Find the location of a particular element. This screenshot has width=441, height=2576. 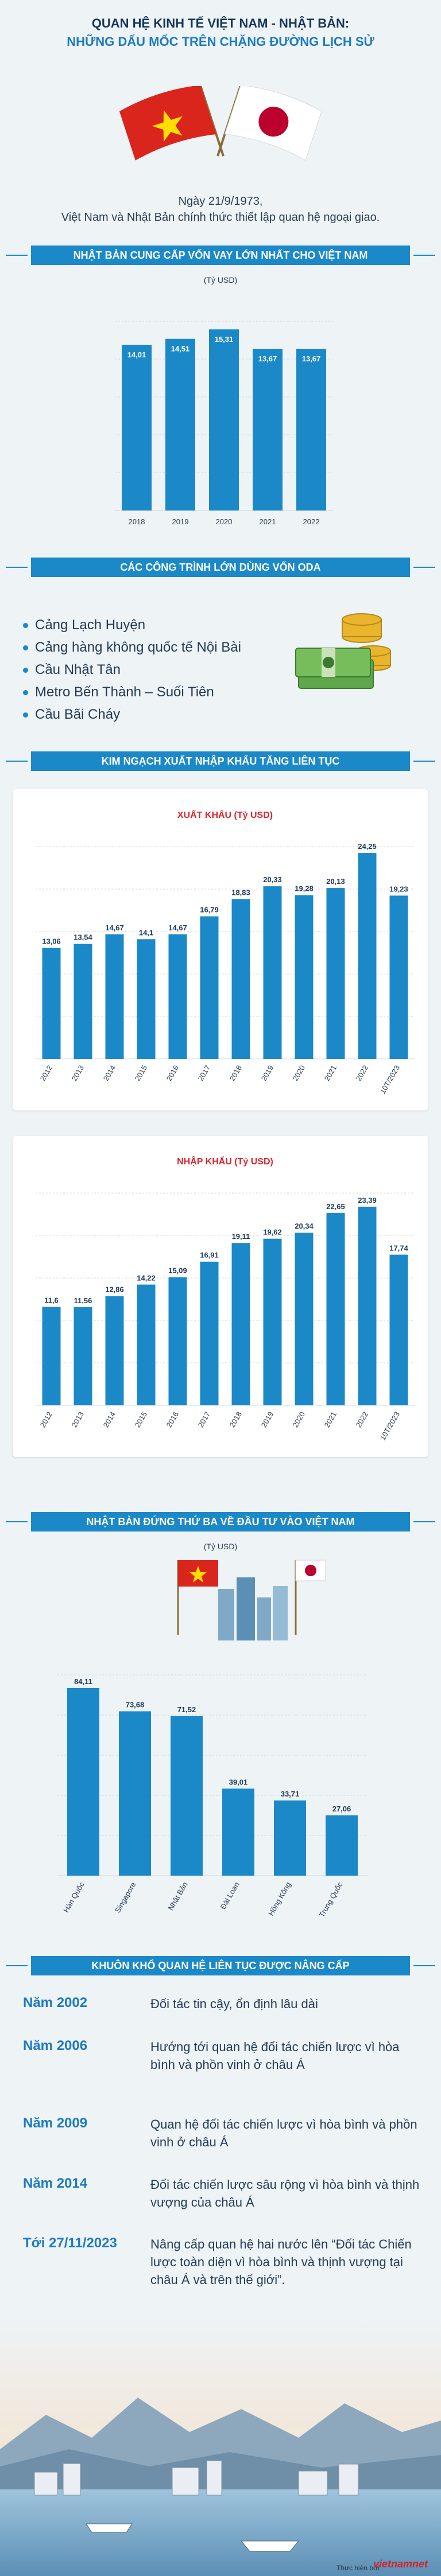

tick-label: 2014 is located at coordinates (109, 1420).